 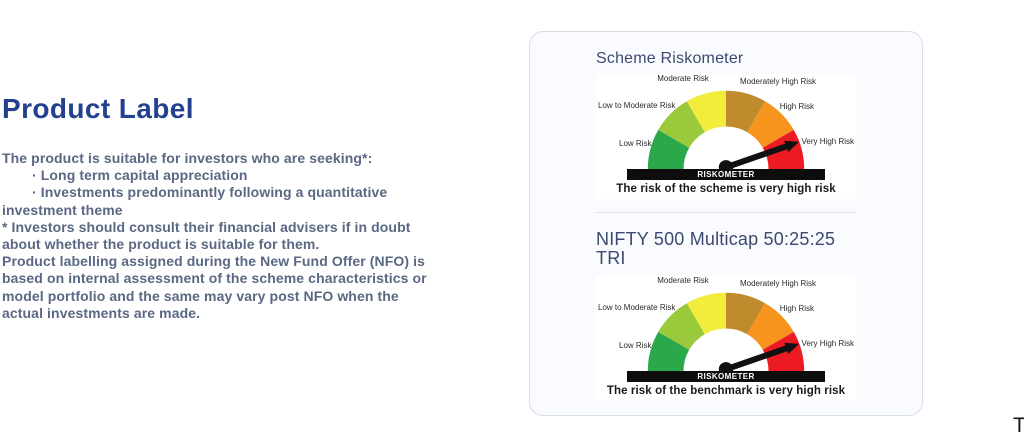 What do you see at coordinates (670, 58) in the screenshot?
I see `scheme-riskometer-heading: Scheme Riskometer` at bounding box center [670, 58].